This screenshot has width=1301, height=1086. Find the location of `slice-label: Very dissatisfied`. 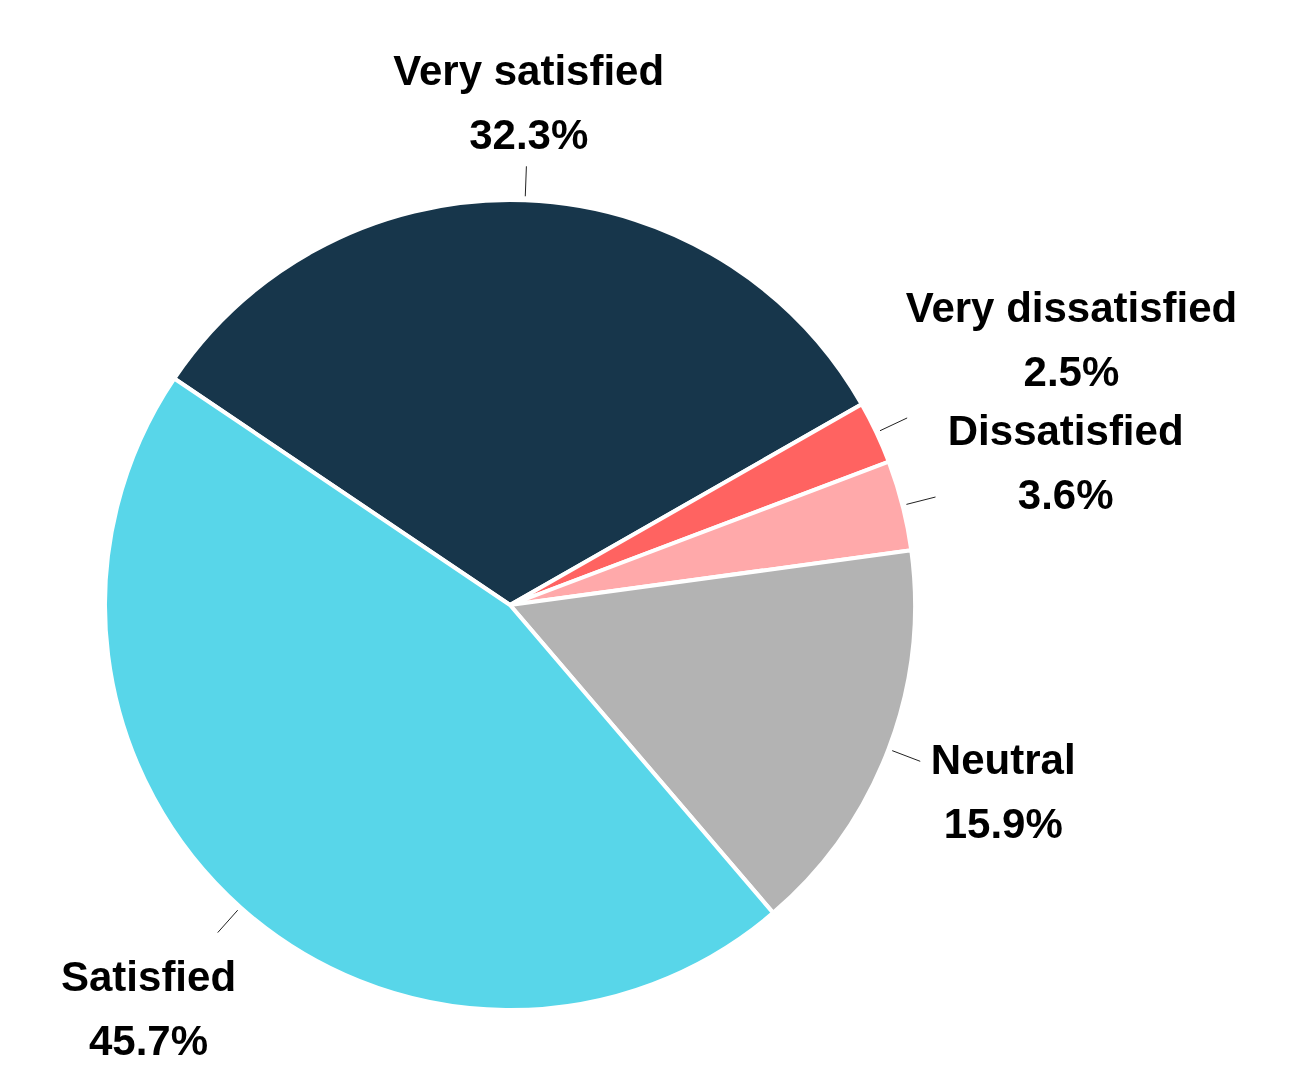

slice-label: Very dissatisfied is located at coordinates (1071, 307).